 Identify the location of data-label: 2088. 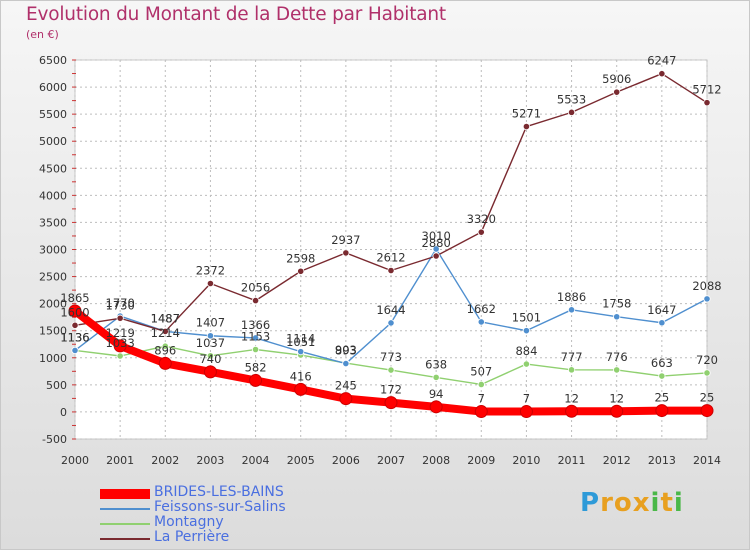
(706, 286).